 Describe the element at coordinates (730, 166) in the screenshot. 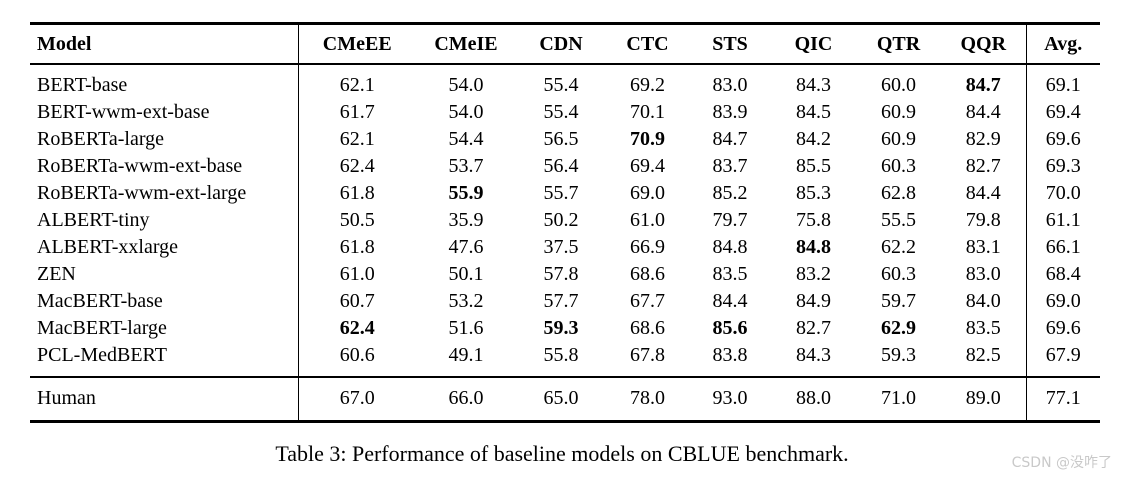

I see `score-cell: 83.7` at that location.